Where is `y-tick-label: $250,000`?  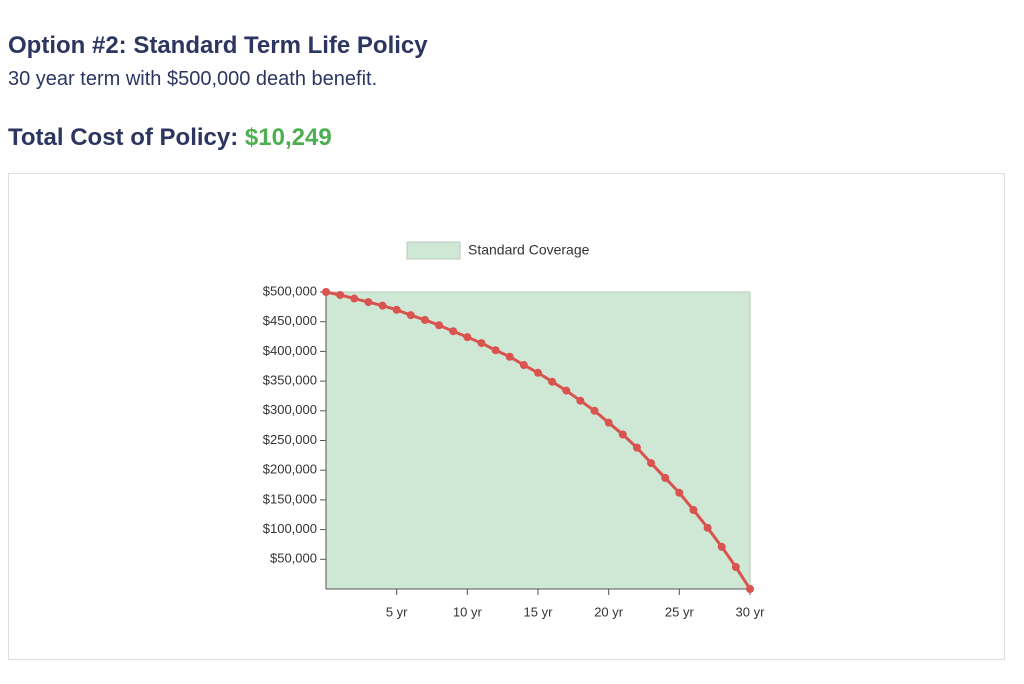 y-tick-label: $250,000 is located at coordinates (290, 439).